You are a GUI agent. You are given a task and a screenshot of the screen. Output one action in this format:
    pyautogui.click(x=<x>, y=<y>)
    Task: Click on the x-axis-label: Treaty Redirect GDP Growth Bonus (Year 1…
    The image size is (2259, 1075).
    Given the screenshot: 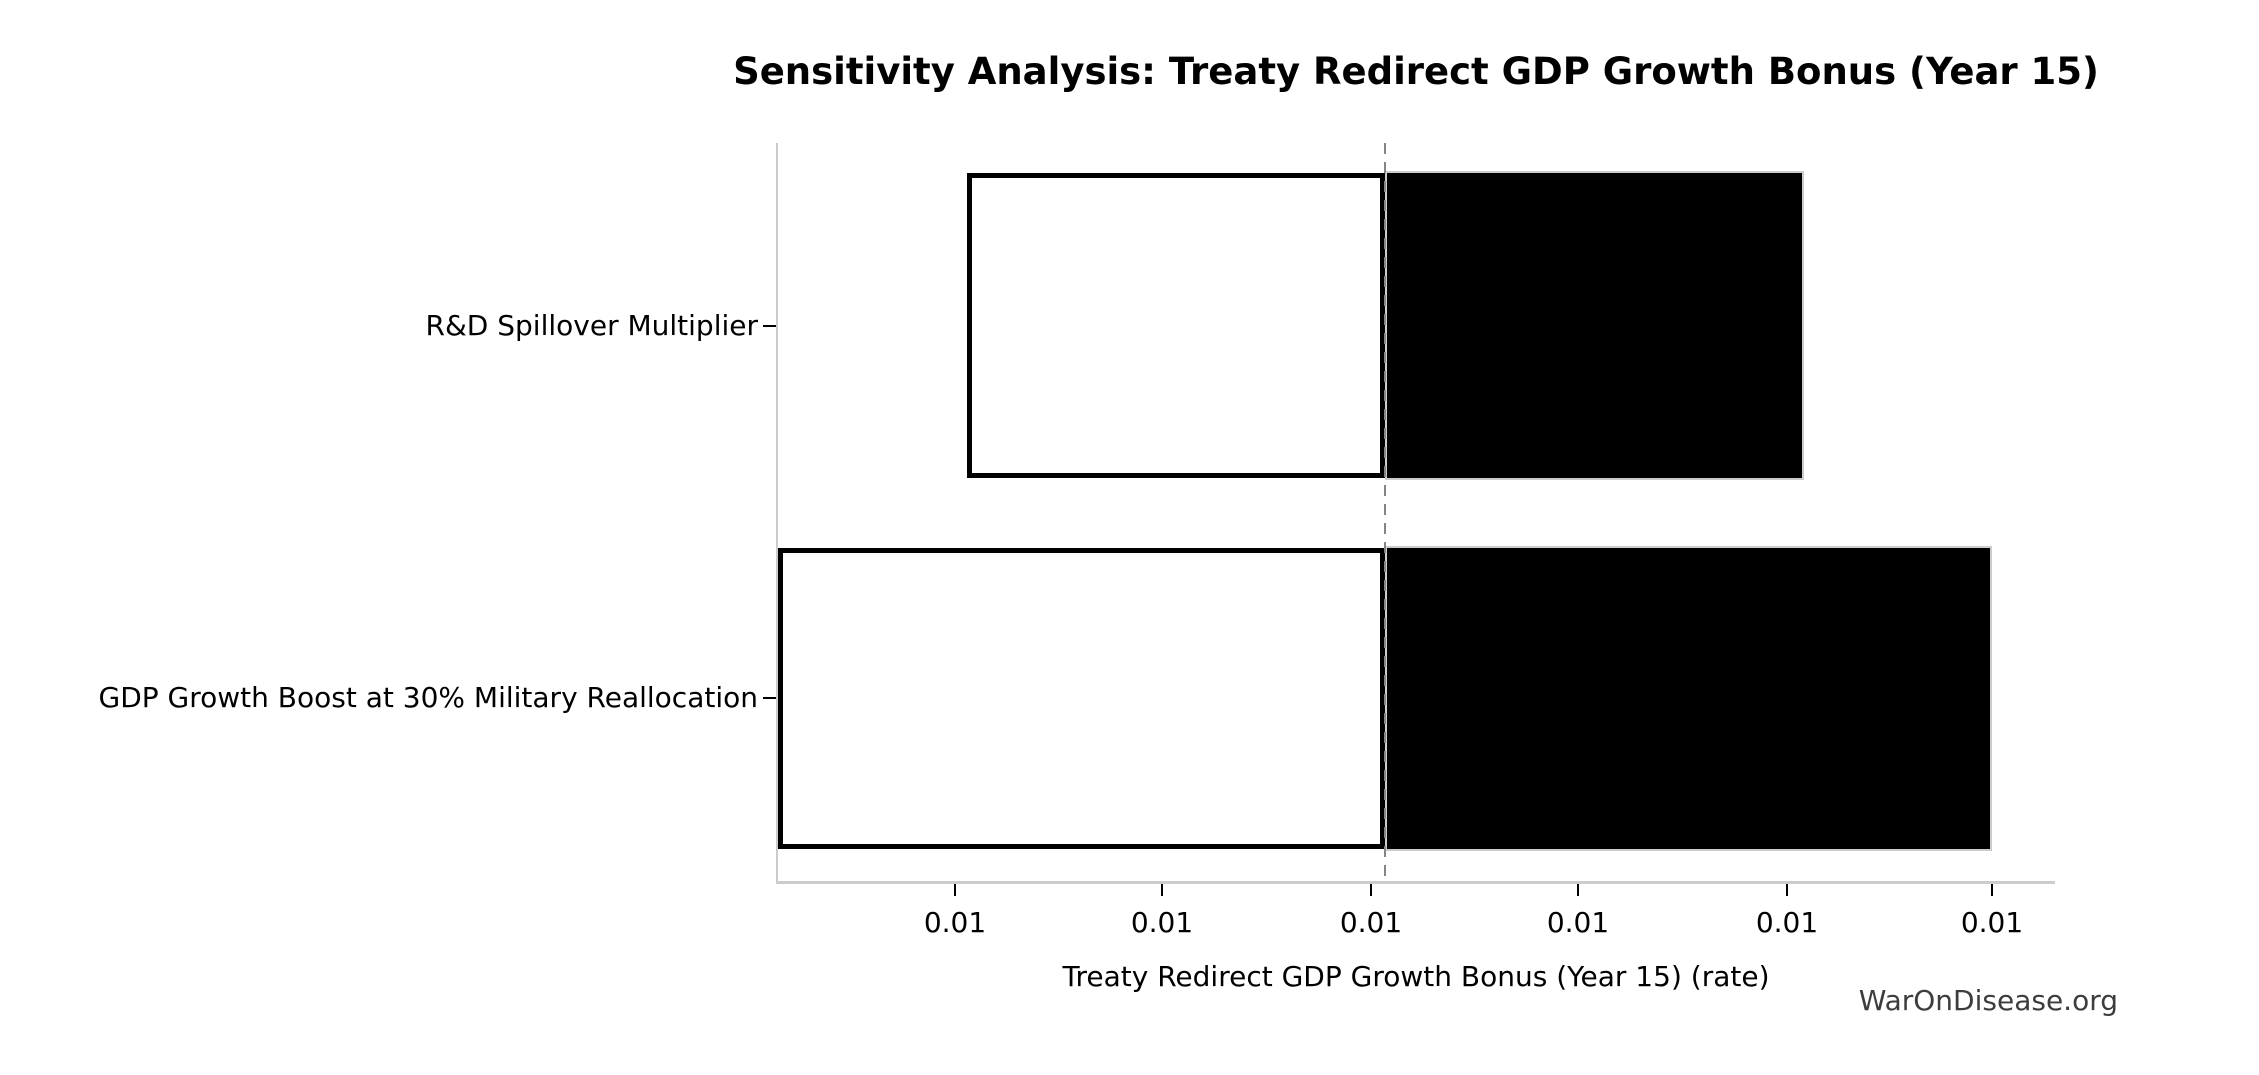 What is the action you would take?
    pyautogui.click(x=1416, y=976)
    